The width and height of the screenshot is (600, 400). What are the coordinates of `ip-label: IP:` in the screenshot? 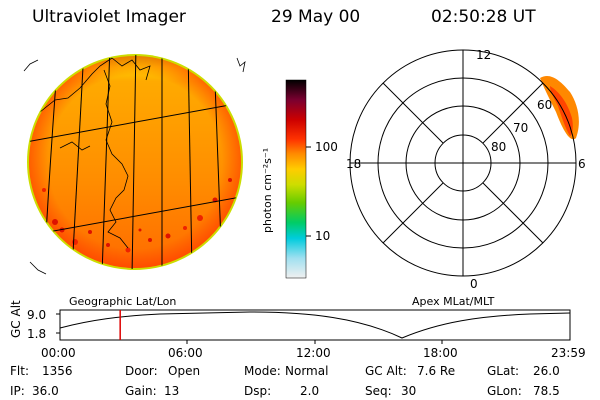 It's located at (17, 391).